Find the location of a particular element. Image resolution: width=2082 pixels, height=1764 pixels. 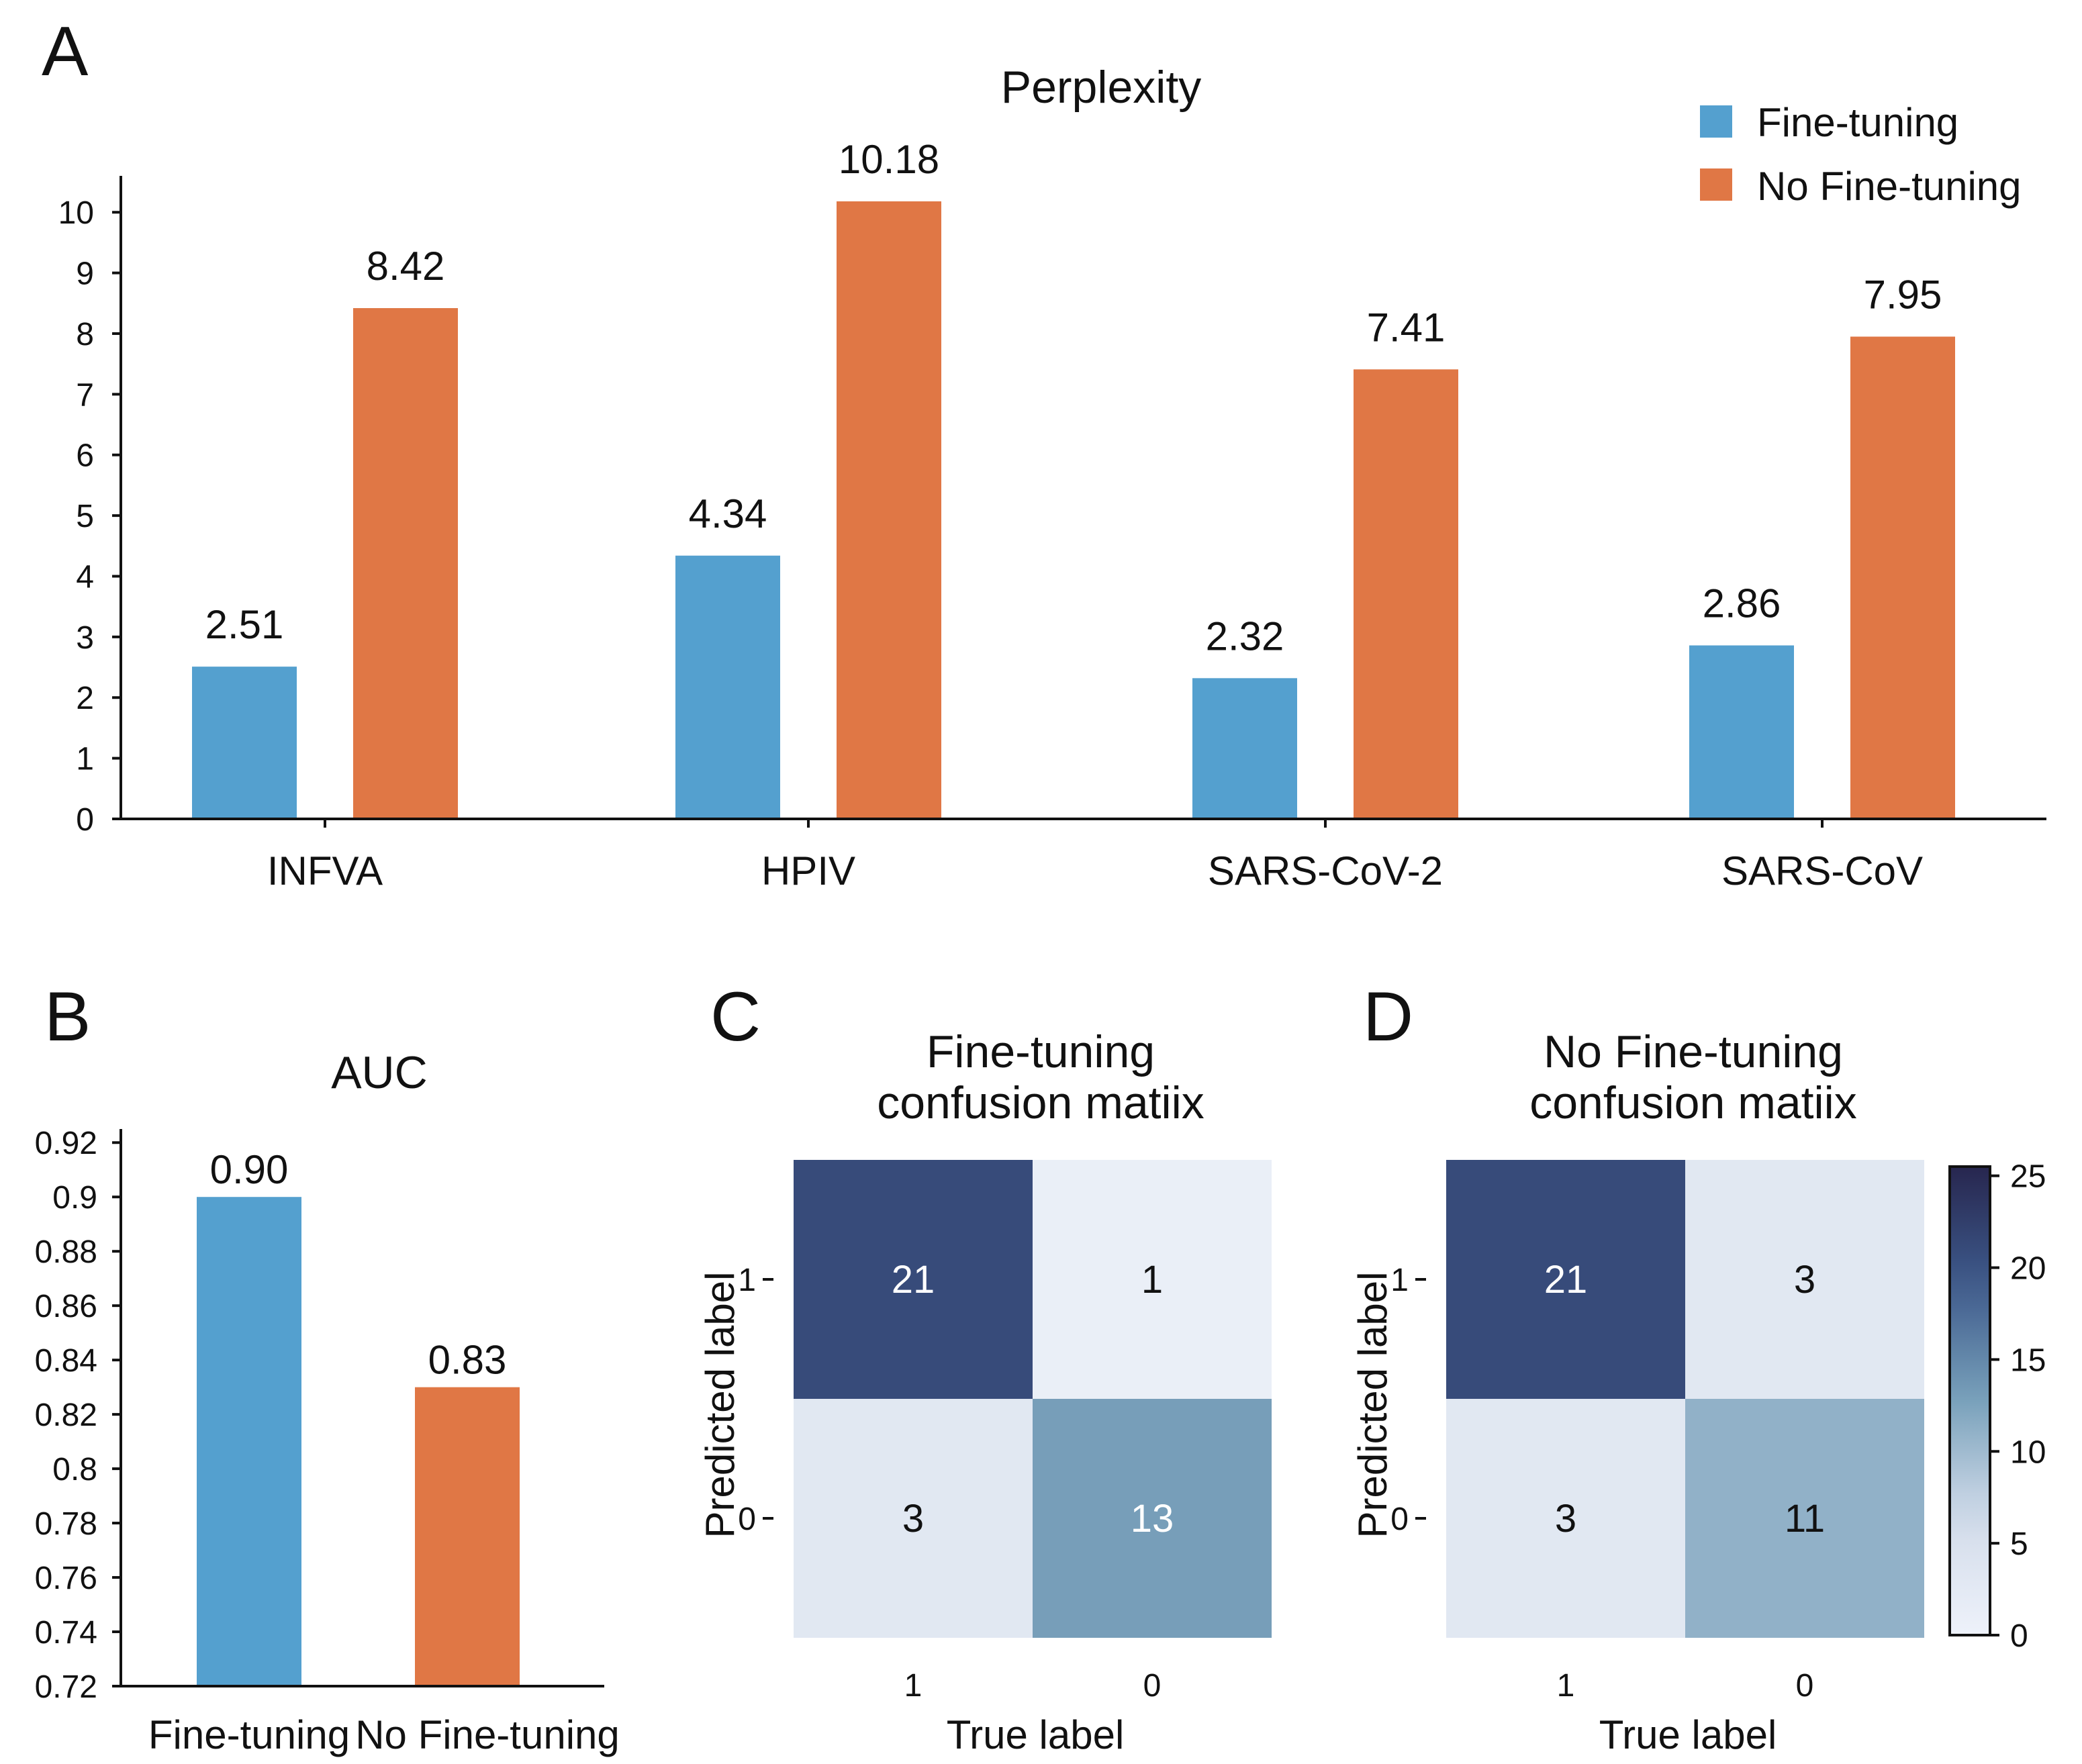

data-label: 7.95 is located at coordinates (1903, 295).